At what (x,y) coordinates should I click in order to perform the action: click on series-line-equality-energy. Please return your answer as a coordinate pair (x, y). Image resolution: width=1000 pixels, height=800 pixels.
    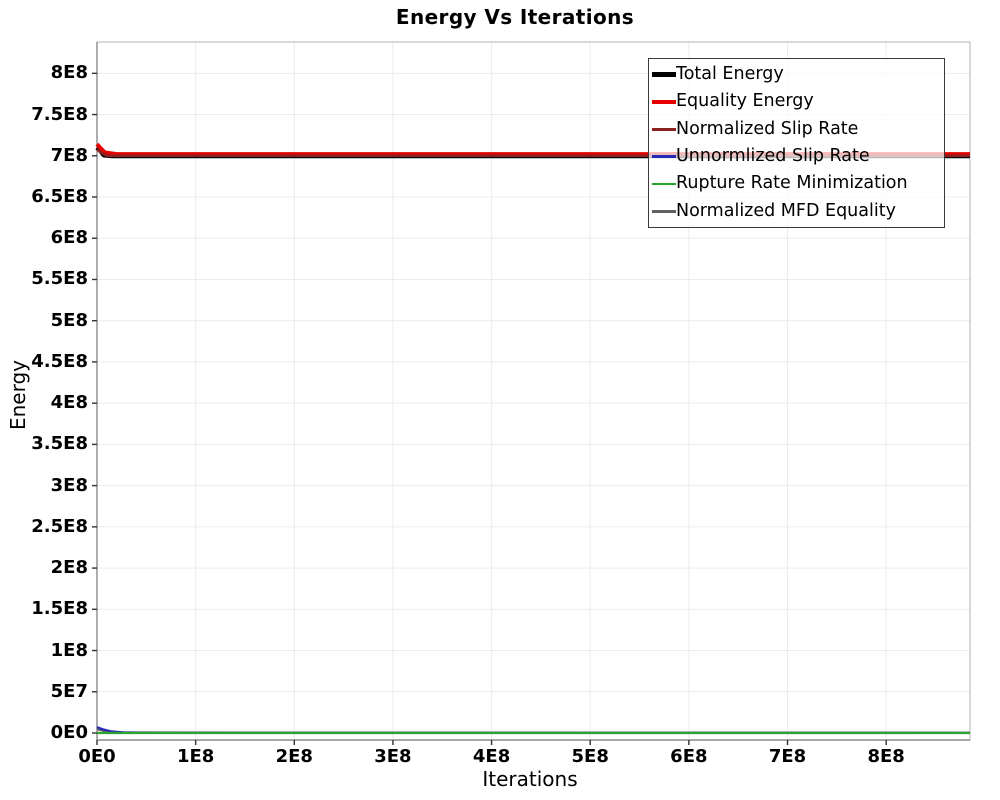
    Looking at the image, I should click on (532, 149).